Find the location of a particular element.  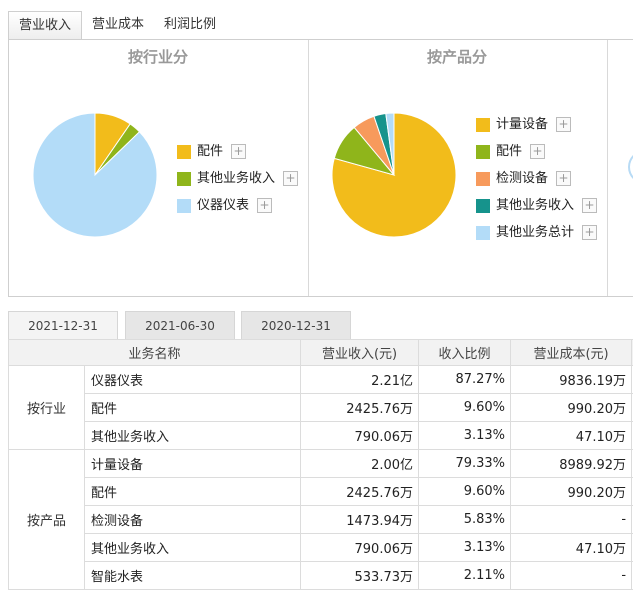

row-revenue: 2.00亿 is located at coordinates (360, 463).